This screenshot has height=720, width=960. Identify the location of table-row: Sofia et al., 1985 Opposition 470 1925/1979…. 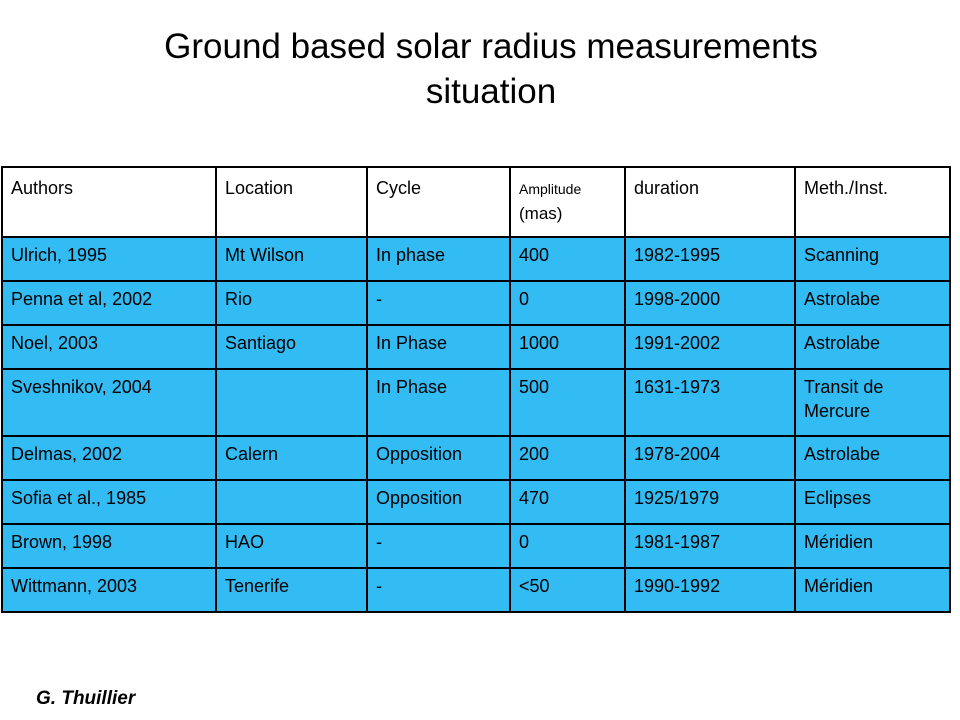
(476, 502).